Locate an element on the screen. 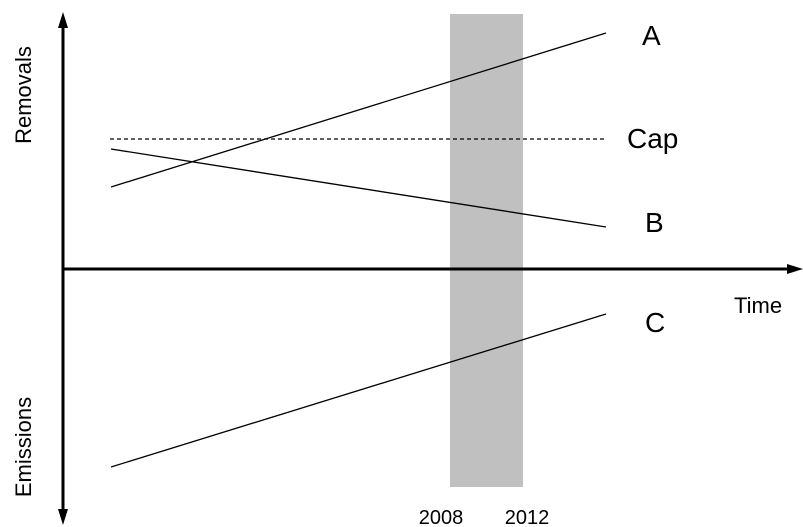 The width and height of the screenshot is (803, 527). line-b is located at coordinates (358, 188).